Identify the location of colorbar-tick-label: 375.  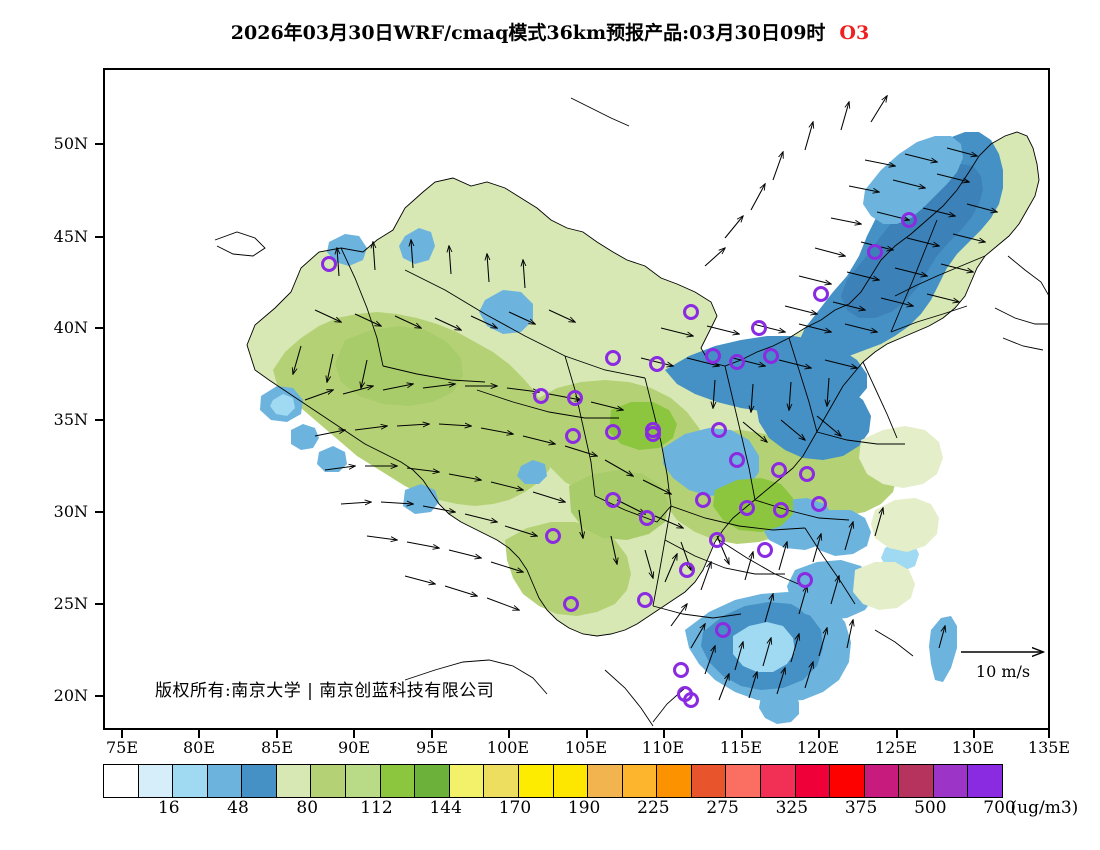
(861, 808).